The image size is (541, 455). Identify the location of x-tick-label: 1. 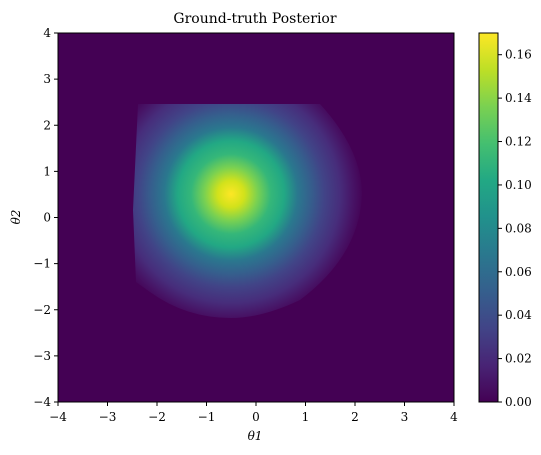
(306, 417).